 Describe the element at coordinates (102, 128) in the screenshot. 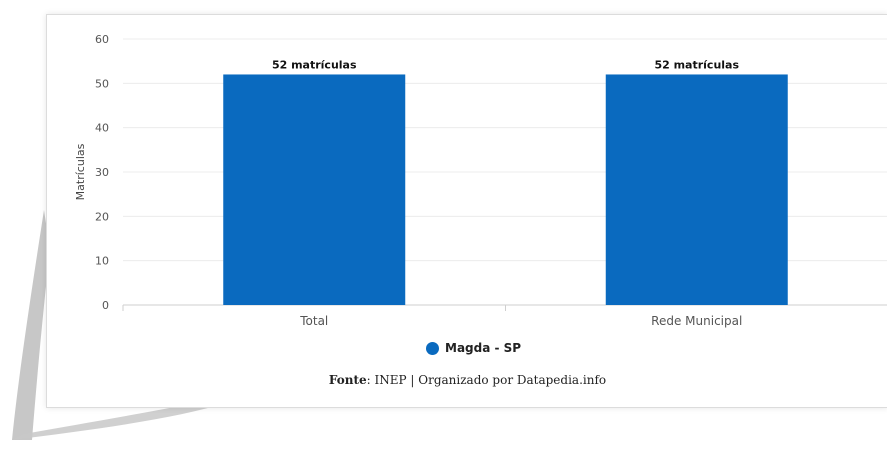

I see `y-tick-label: 40` at that location.